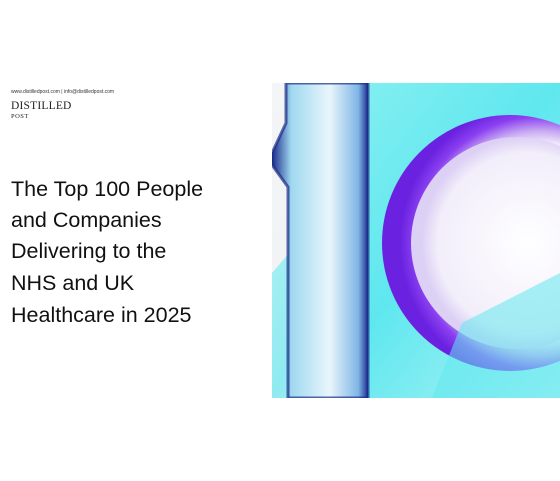 The height and width of the screenshot is (481, 560). I want to click on title-line: and Companies, so click(86, 220).